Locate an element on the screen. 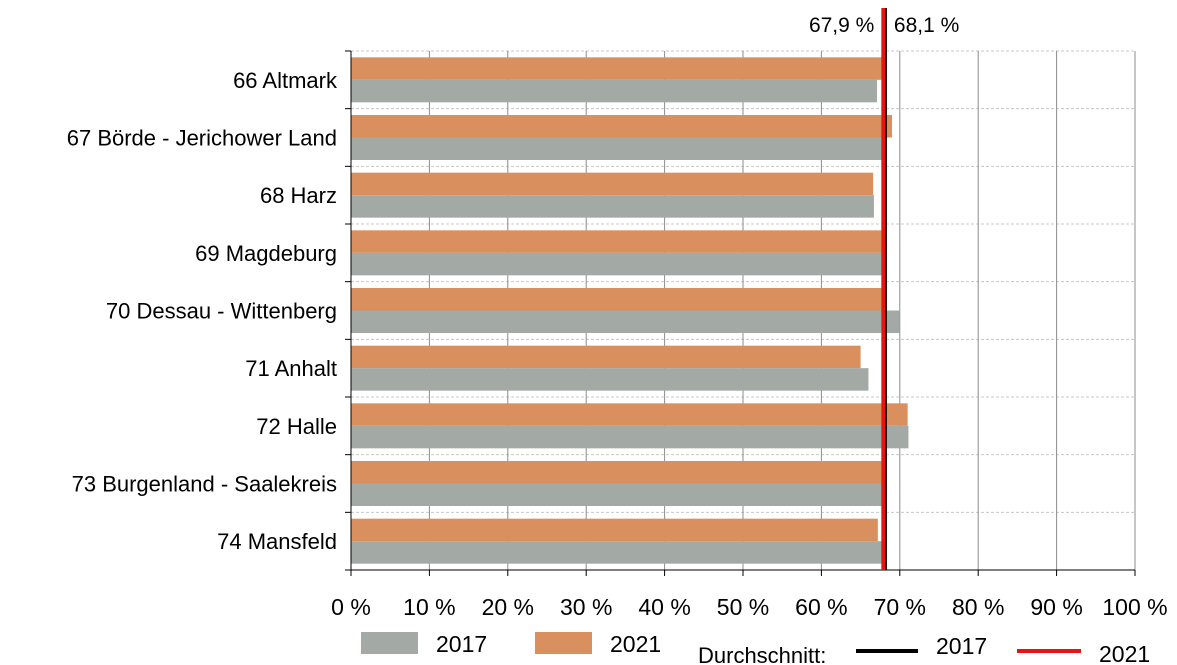  legend-line-label-2017: 2017 is located at coordinates (961, 646).